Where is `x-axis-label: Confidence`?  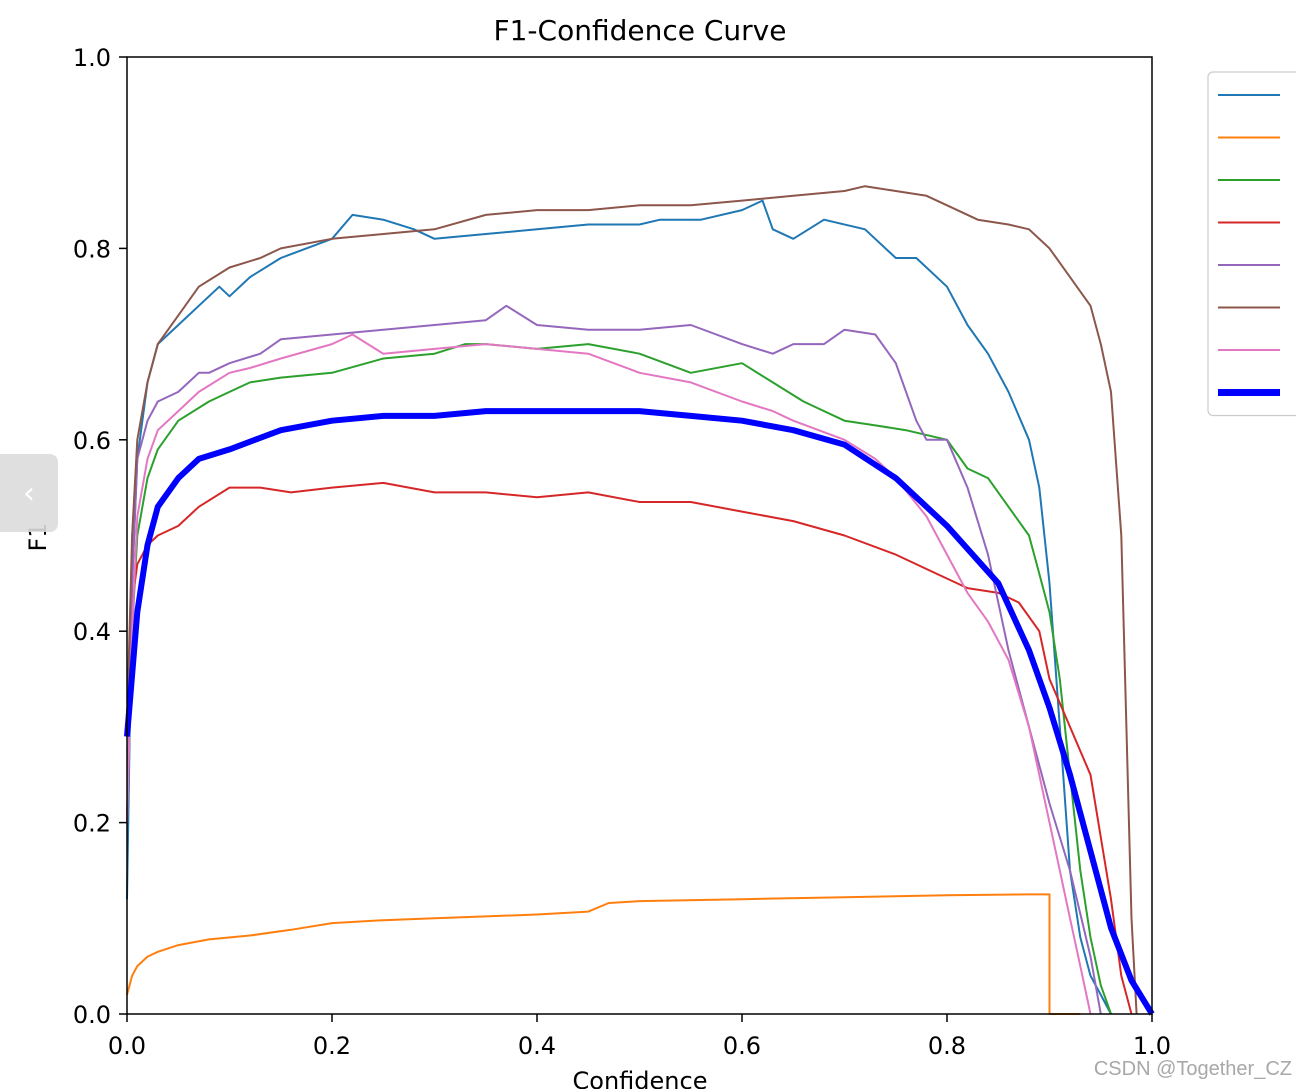
x-axis-label: Confidence is located at coordinates (640, 1078).